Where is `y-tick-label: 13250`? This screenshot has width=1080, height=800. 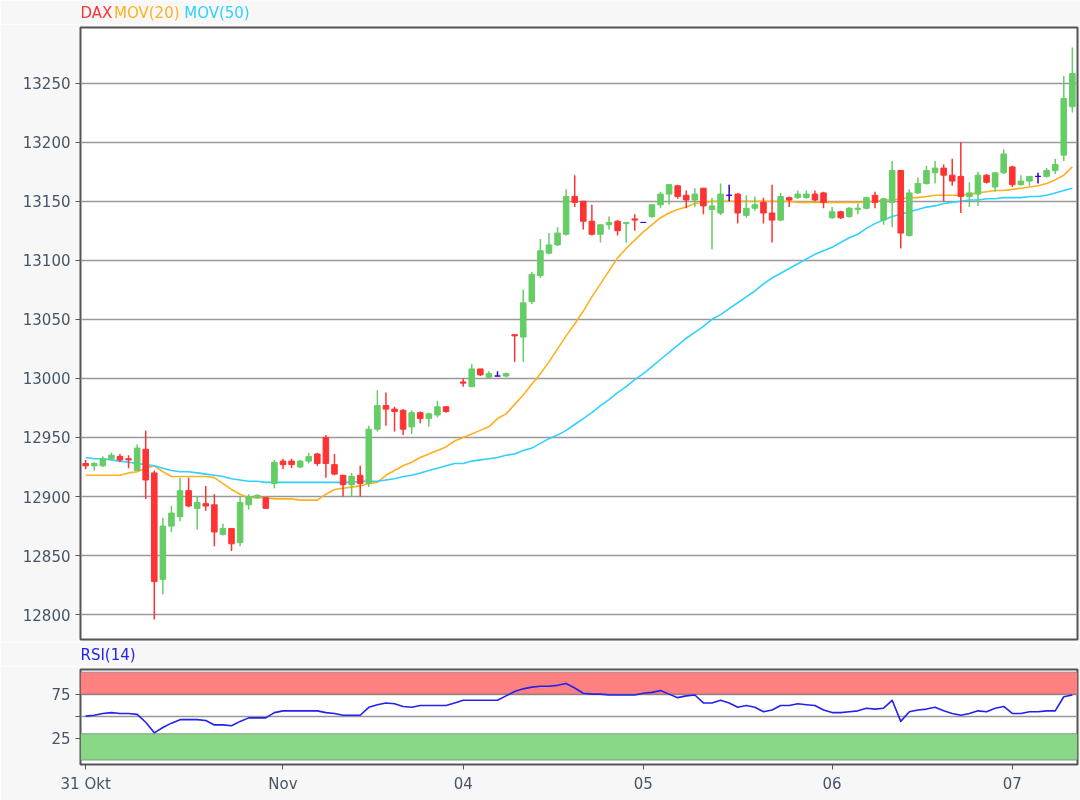 y-tick-label: 13250 is located at coordinates (46, 84).